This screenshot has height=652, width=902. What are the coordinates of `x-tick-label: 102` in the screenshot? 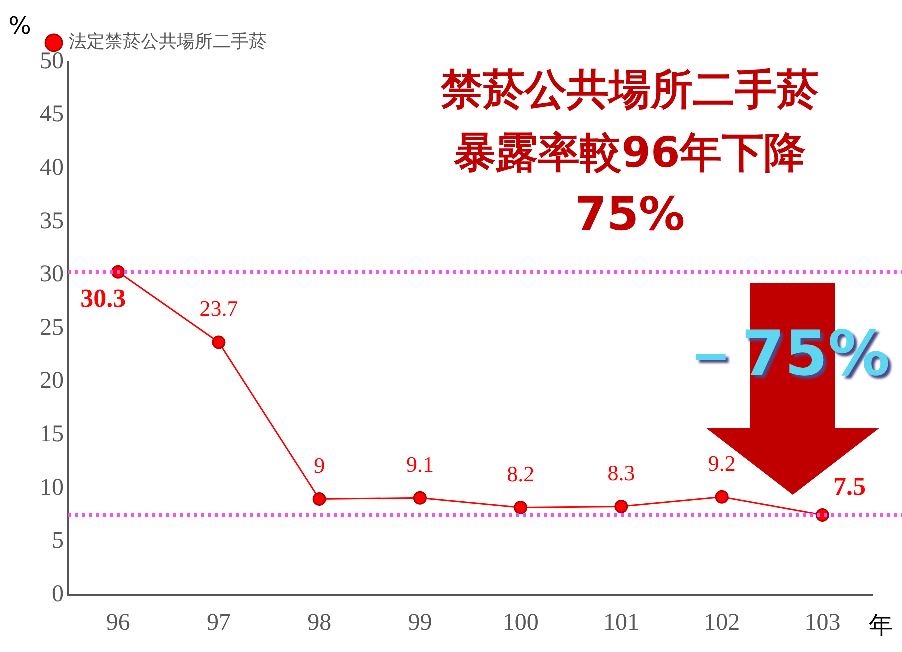 It's located at (722, 623).